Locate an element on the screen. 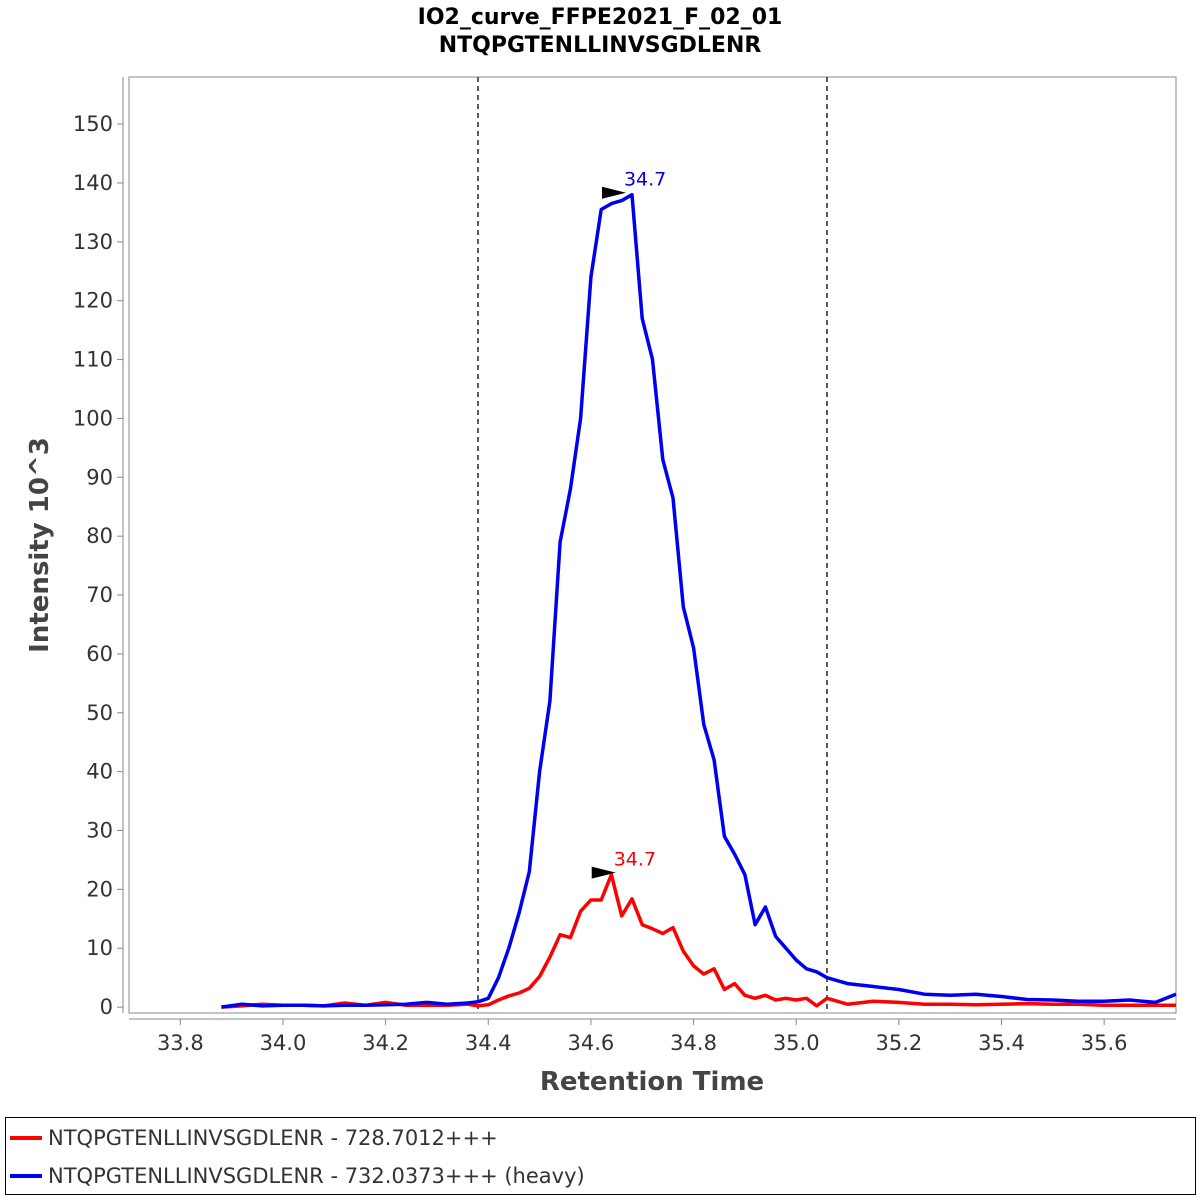 The height and width of the screenshot is (1200, 1200). y-tick-label: 60 is located at coordinates (99, 654).